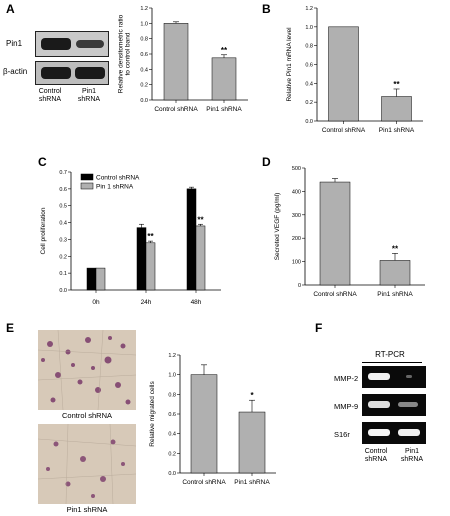 The width and height of the screenshot is (450, 516). What do you see at coordinates (63, 240) in the screenshot?
I see `y-tick-label: 0.3` at bounding box center [63, 240].